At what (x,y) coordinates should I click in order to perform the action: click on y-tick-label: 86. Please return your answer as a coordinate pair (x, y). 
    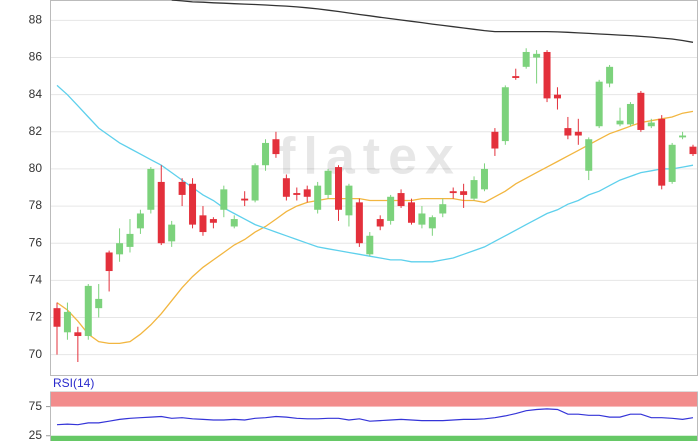
    Looking at the image, I should click on (36, 57).